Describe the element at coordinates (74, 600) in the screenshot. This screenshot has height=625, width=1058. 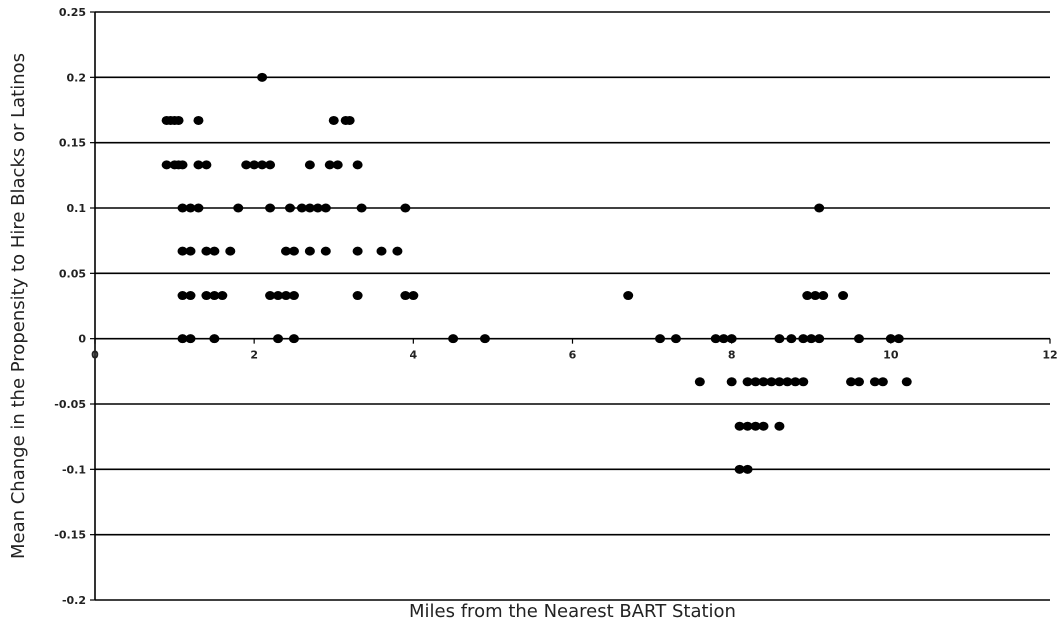
I see `y-tick-label: -0.2` at that location.